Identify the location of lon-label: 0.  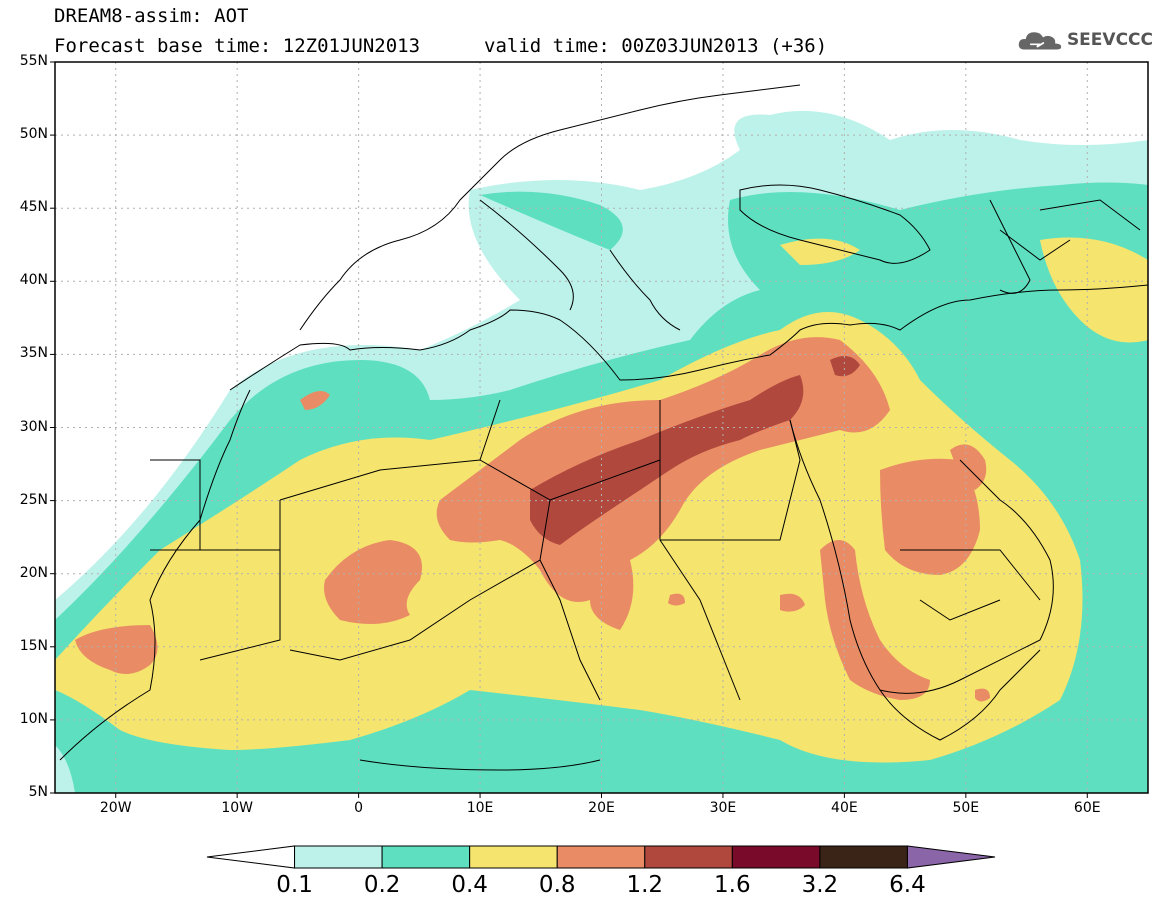
(359, 808).